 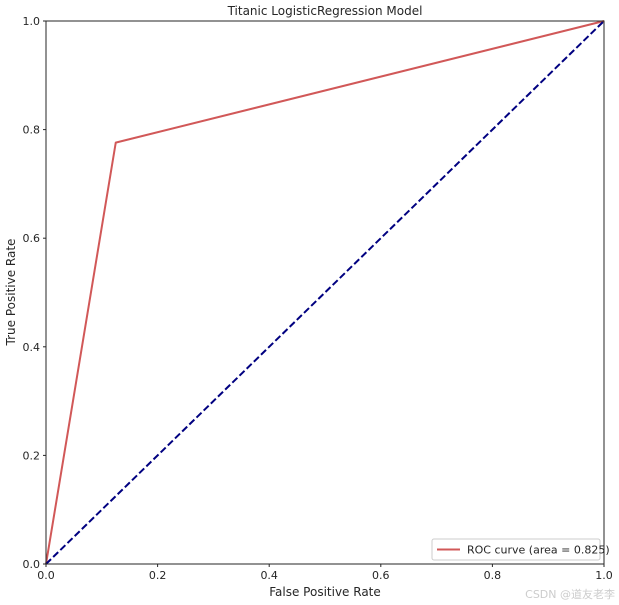 What do you see at coordinates (325, 573) in the screenshot?
I see `x-axis-ticks: 0.0 0.2 0.4 0.6 0.8 1.0` at bounding box center [325, 573].